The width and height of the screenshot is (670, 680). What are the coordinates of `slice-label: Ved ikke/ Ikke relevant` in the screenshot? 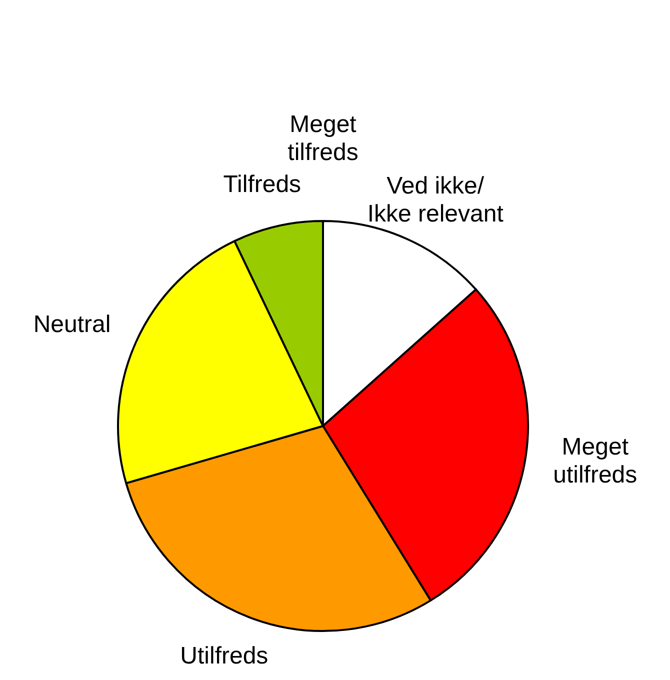 It's located at (435, 200).